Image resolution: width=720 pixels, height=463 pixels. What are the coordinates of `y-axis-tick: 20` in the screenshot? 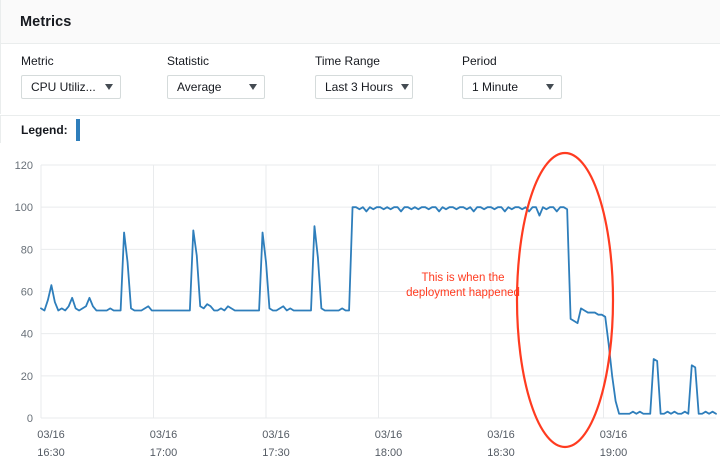 It's located at (27, 377).